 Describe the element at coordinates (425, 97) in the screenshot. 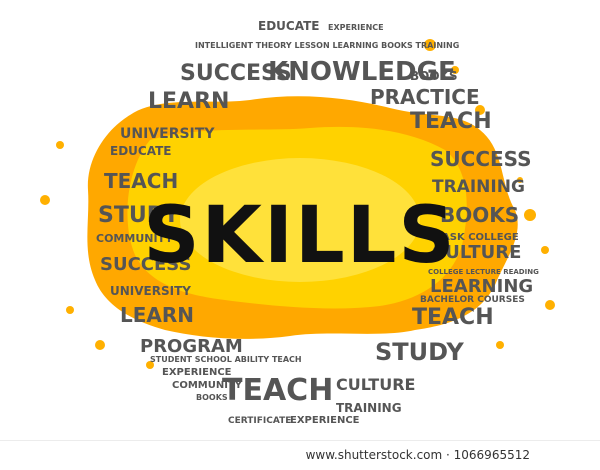

I see `cloud-word: PRACTICE` at that location.